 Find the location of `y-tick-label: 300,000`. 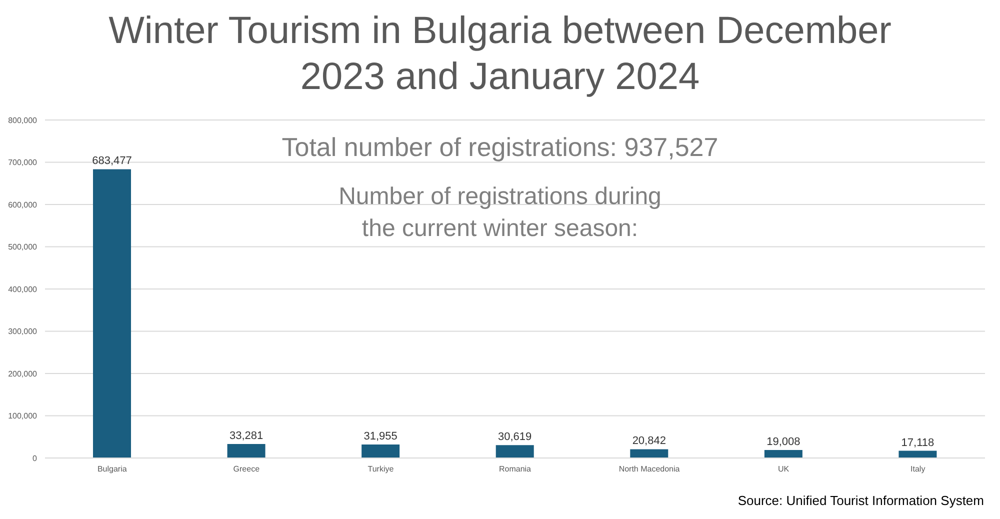

y-tick-label: 300,000 is located at coordinates (23, 331).